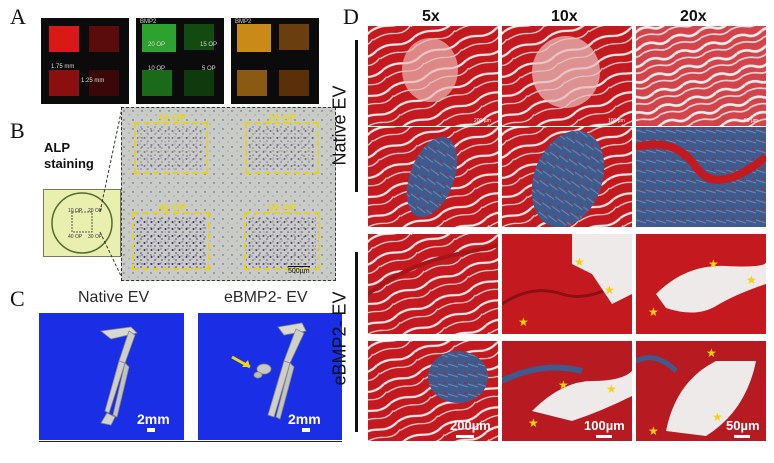  What do you see at coordinates (282, 118) in the screenshot?
I see `well-label-20op: 20 OP` at bounding box center [282, 118].